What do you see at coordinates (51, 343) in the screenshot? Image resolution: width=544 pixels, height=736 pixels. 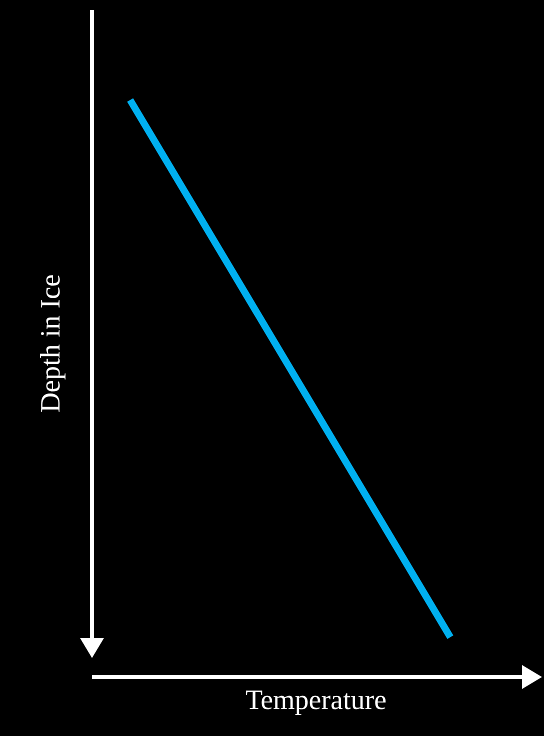 I see `y-axis-title: Depth in Ice` at bounding box center [51, 343].